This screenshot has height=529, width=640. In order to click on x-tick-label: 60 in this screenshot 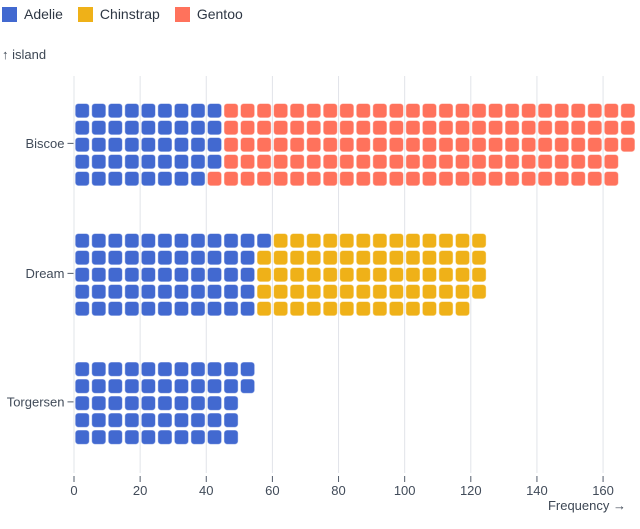, I will do `click(272, 490)`.